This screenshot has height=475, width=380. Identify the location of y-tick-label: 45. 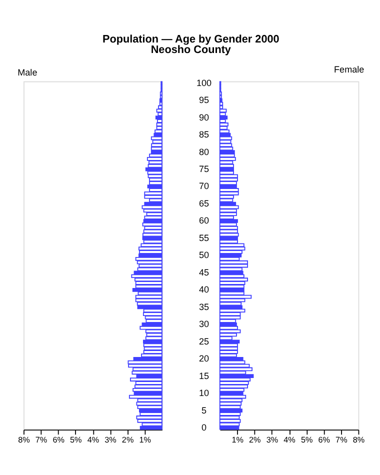
(204, 272).